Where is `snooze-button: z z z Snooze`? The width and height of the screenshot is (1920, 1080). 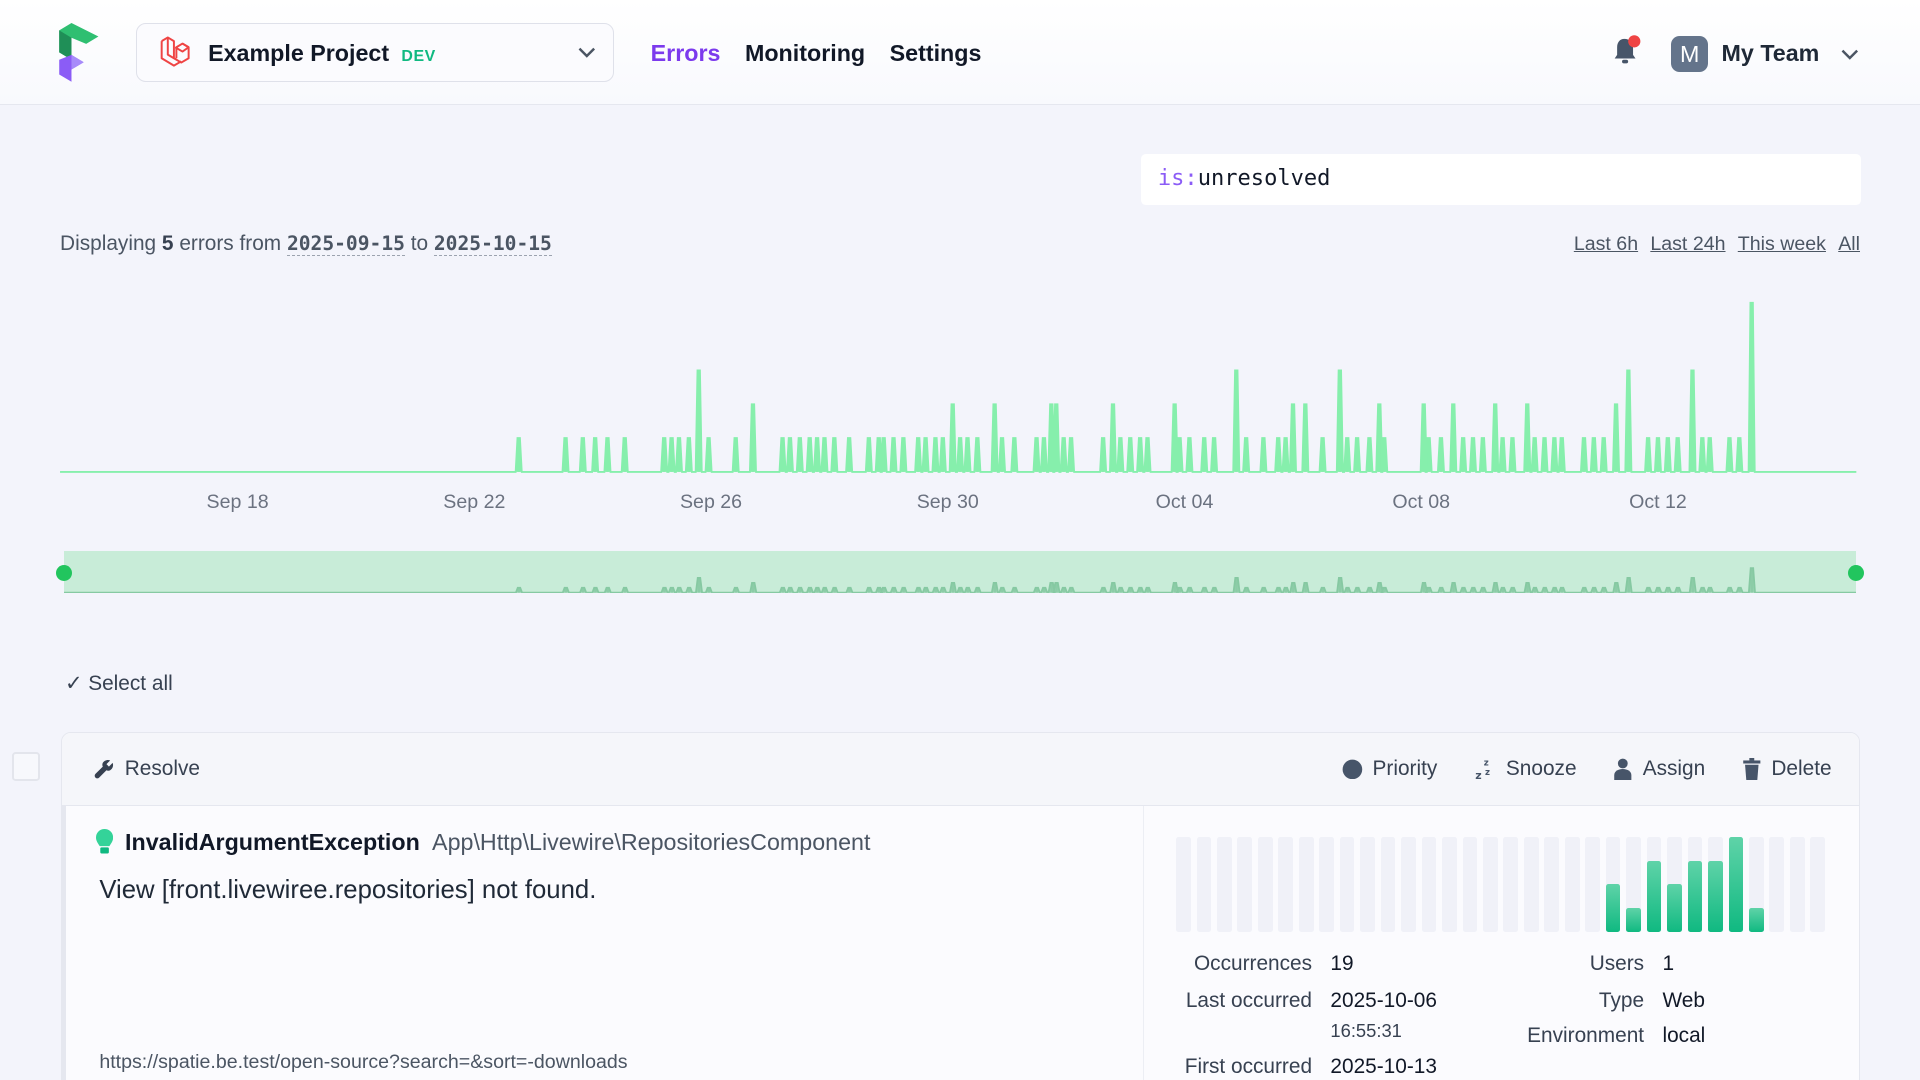 snooze-button: z z z Snooze is located at coordinates (1526, 769).